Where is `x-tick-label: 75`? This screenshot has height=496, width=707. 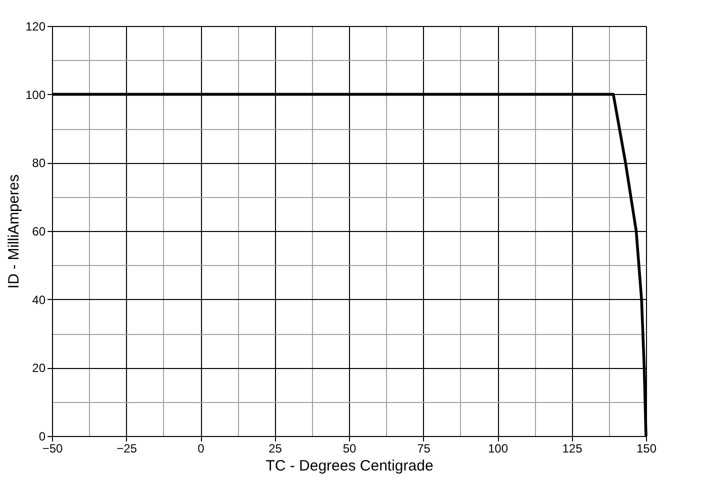 x-tick-label: 75 is located at coordinates (424, 449).